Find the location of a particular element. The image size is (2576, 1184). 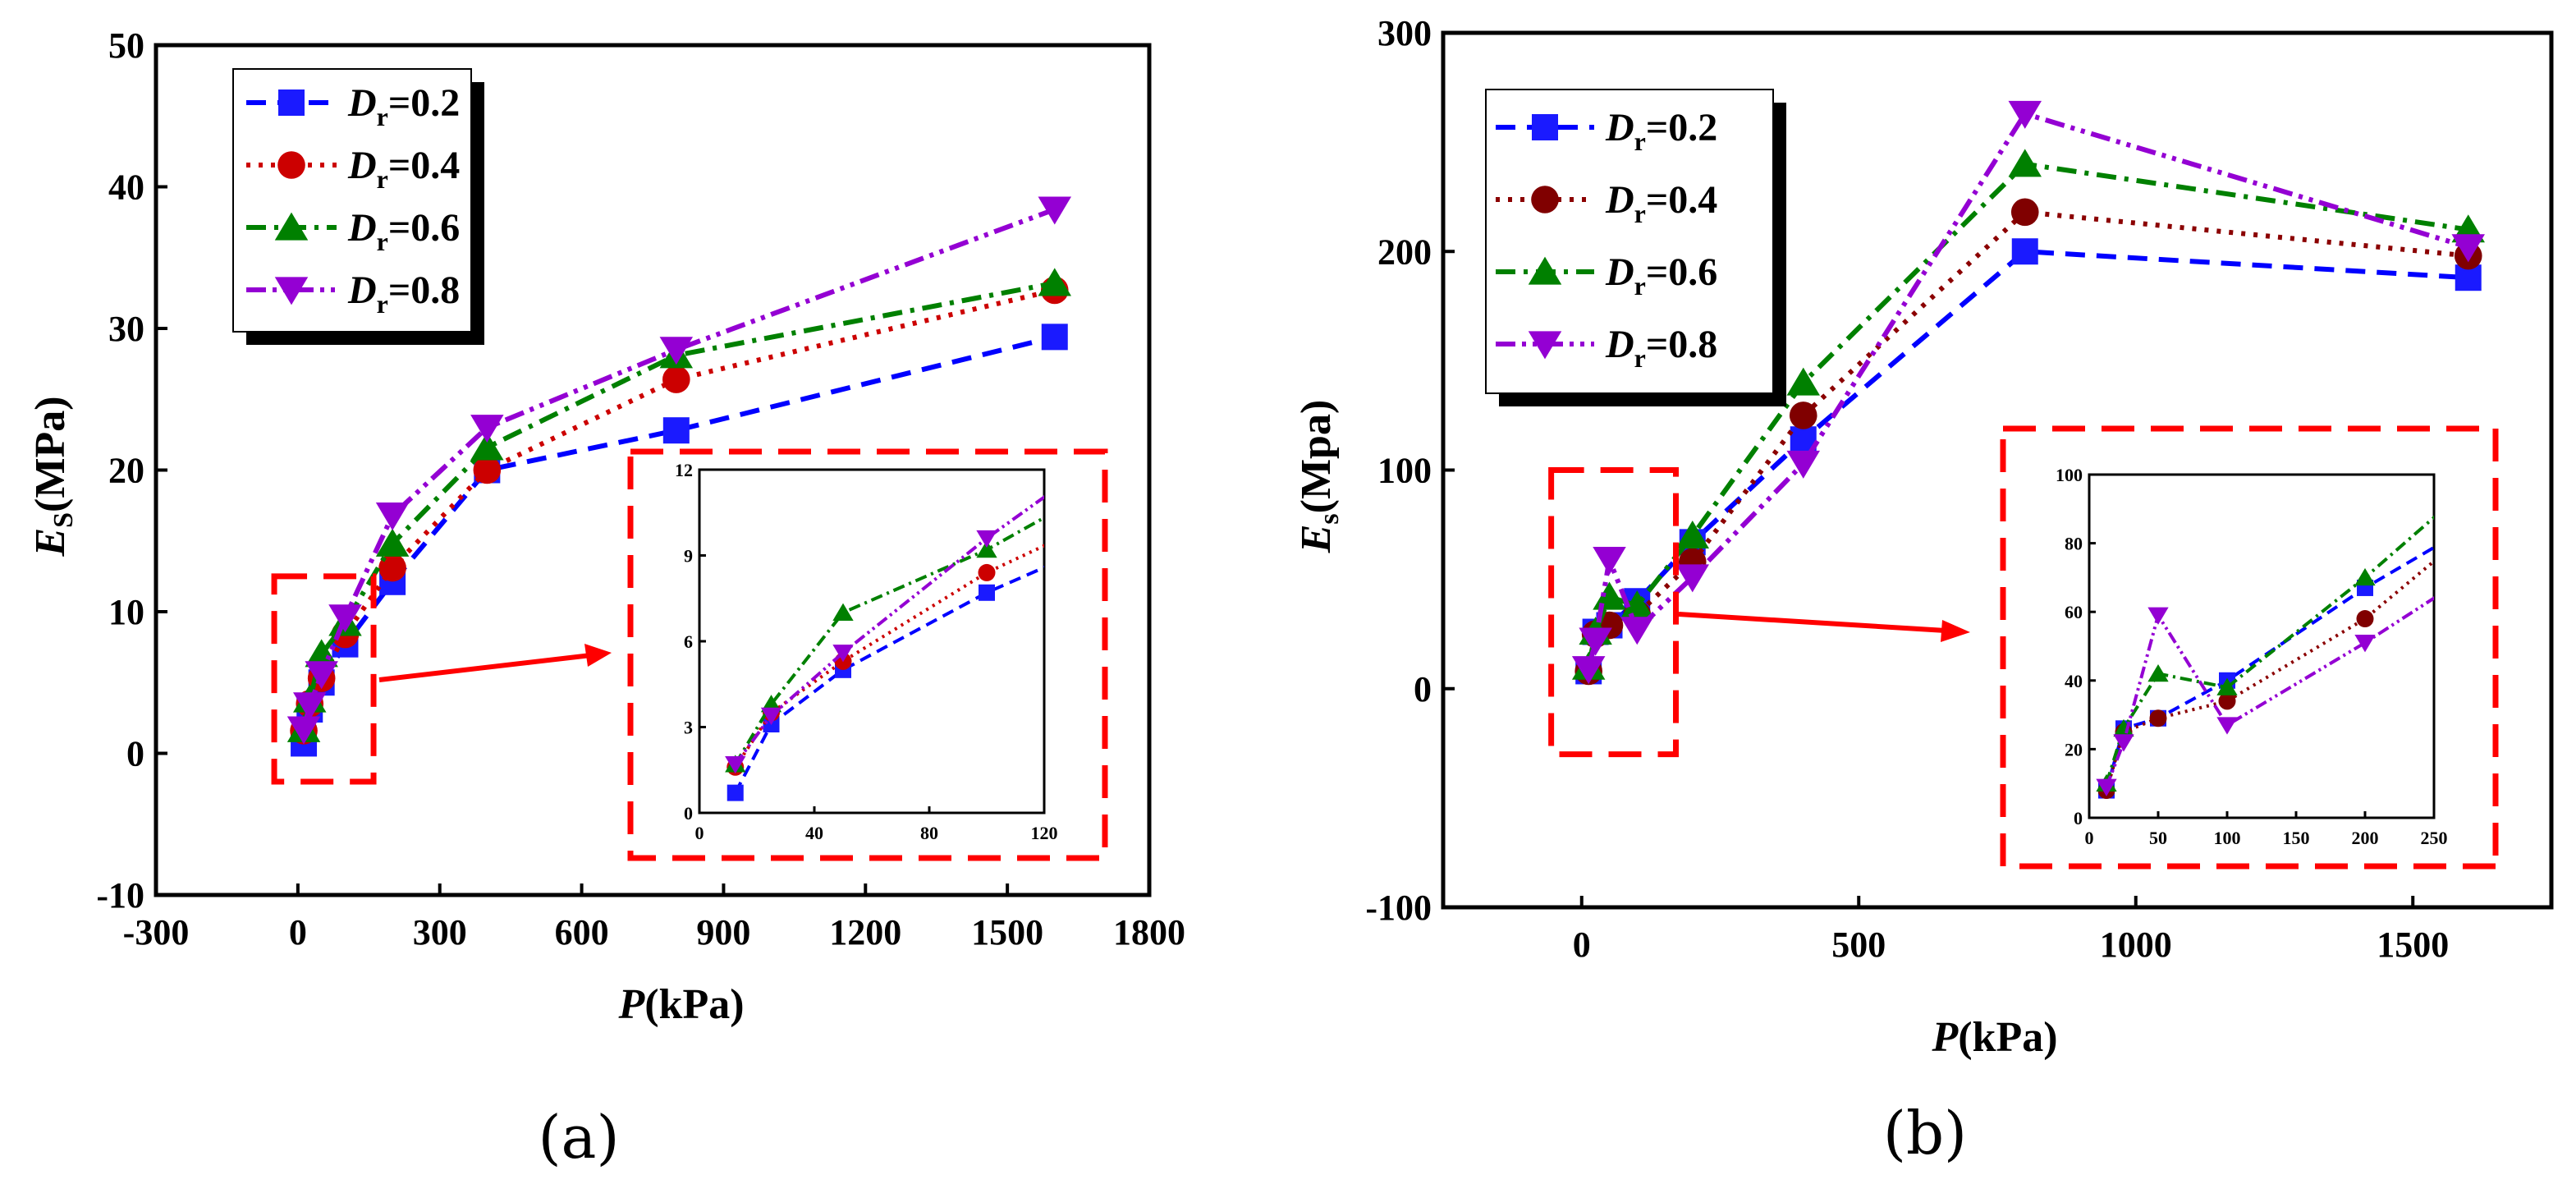

inset-series-line-d08 is located at coordinates (2269, 692).